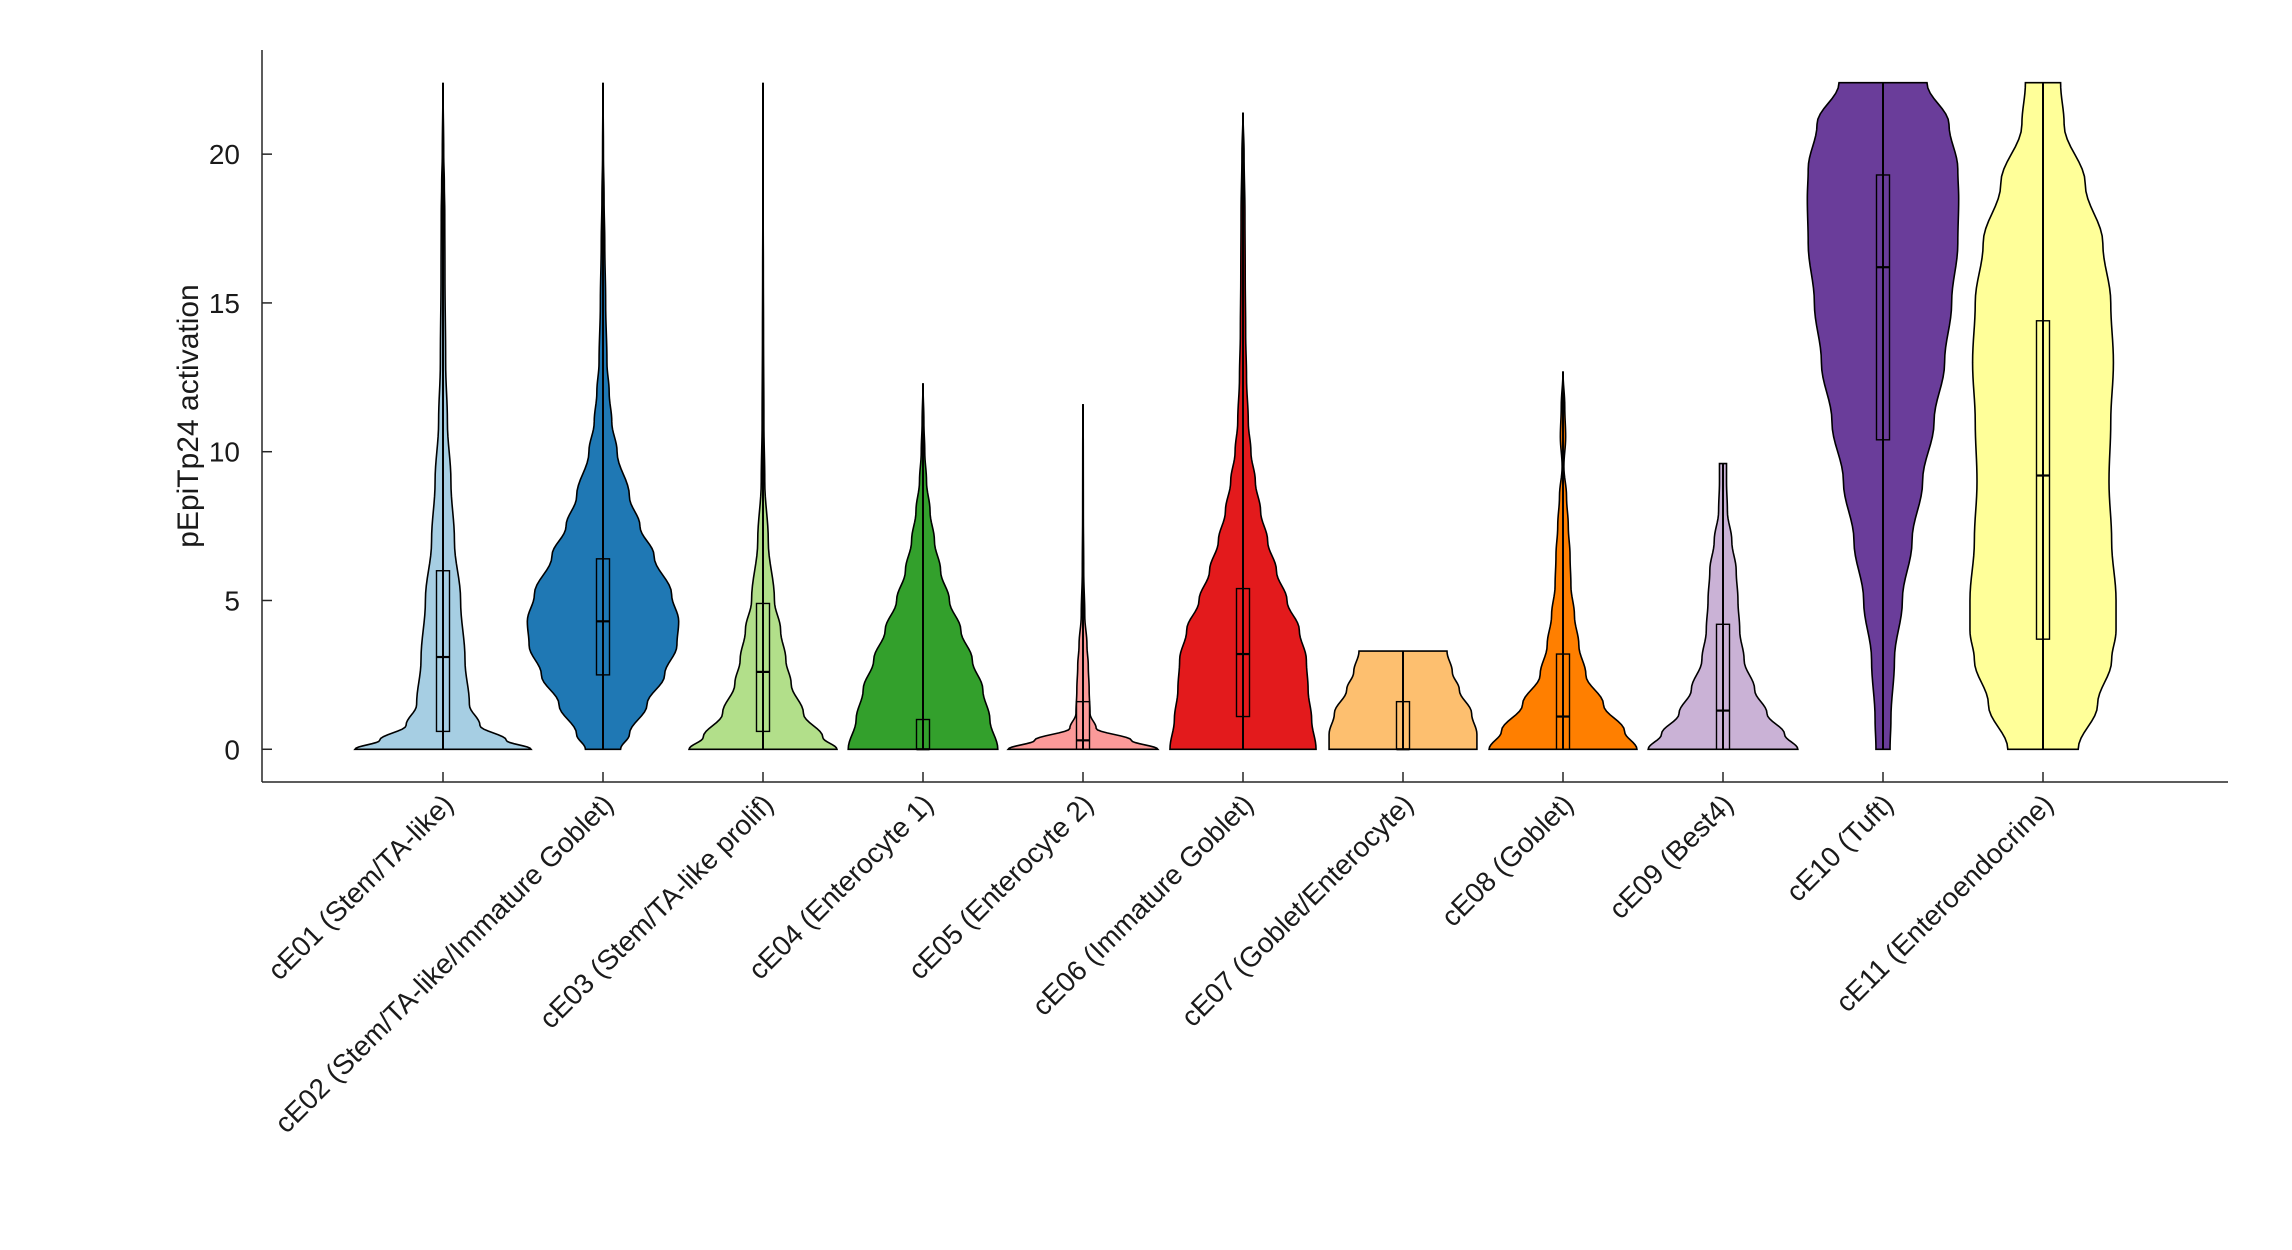  What do you see at coordinates (232, 749) in the screenshot?
I see `y-tick-label: 0` at bounding box center [232, 749].